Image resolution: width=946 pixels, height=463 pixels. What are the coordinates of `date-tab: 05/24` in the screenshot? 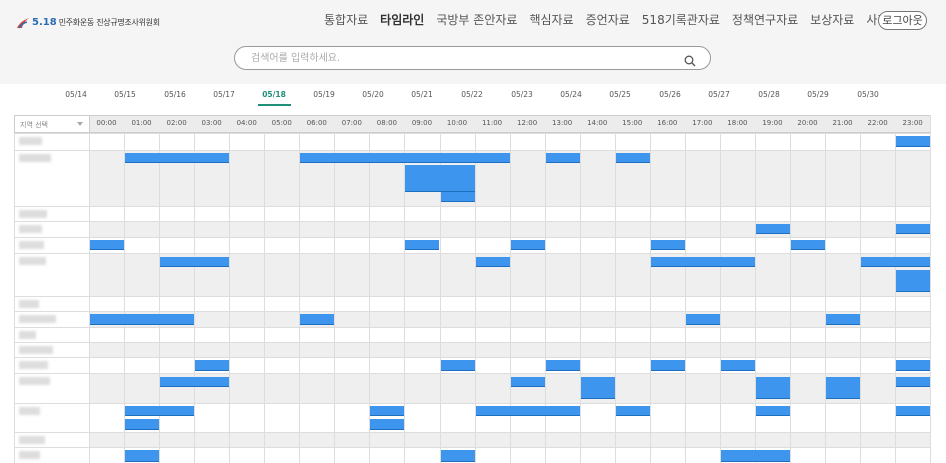 It's located at (571, 94).